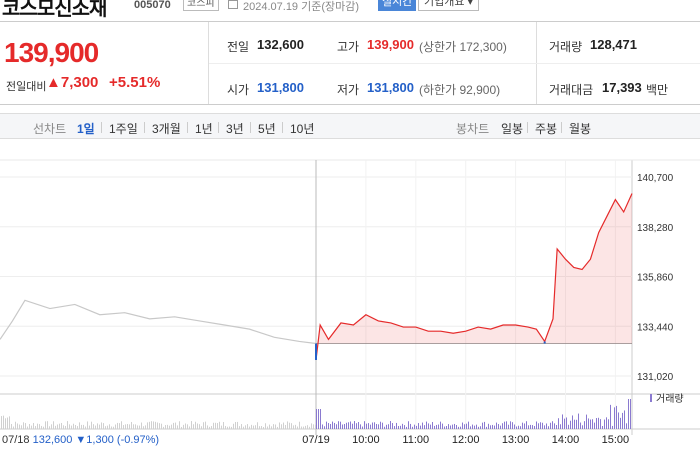  Describe the element at coordinates (86, 129) in the screenshot. I see `period-1d: 1일` at that location.